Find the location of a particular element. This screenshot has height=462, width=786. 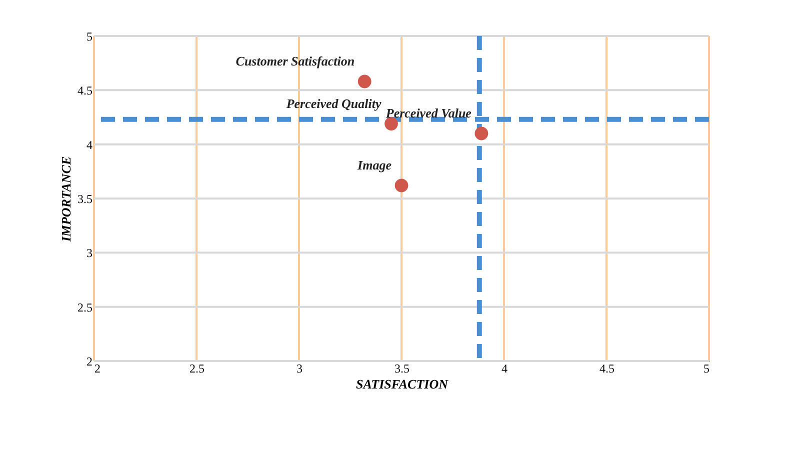

annotation: Perceived Quality is located at coordinates (334, 103).